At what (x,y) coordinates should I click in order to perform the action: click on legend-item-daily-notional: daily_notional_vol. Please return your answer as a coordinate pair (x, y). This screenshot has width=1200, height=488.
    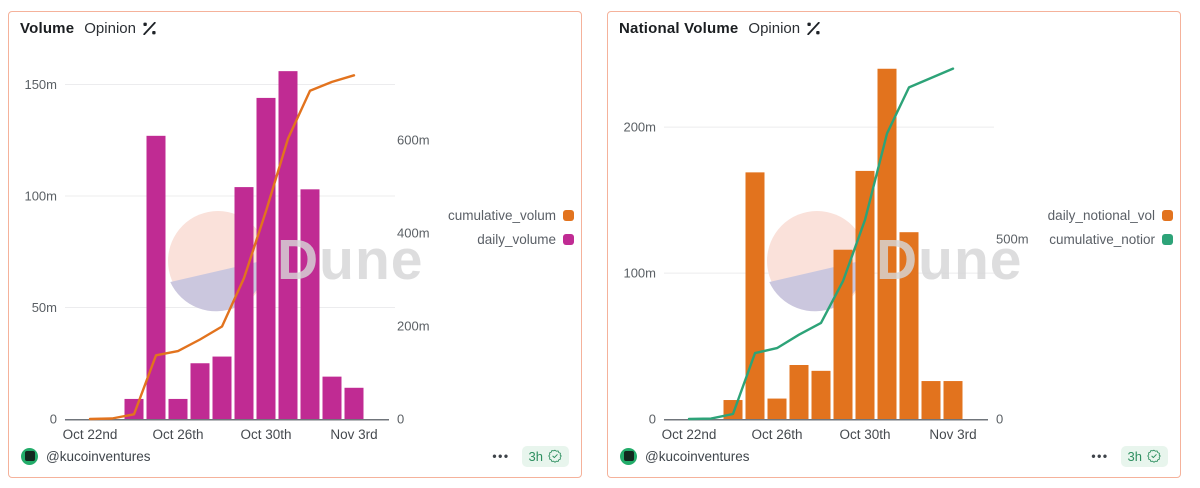
    Looking at the image, I should click on (1110, 215).